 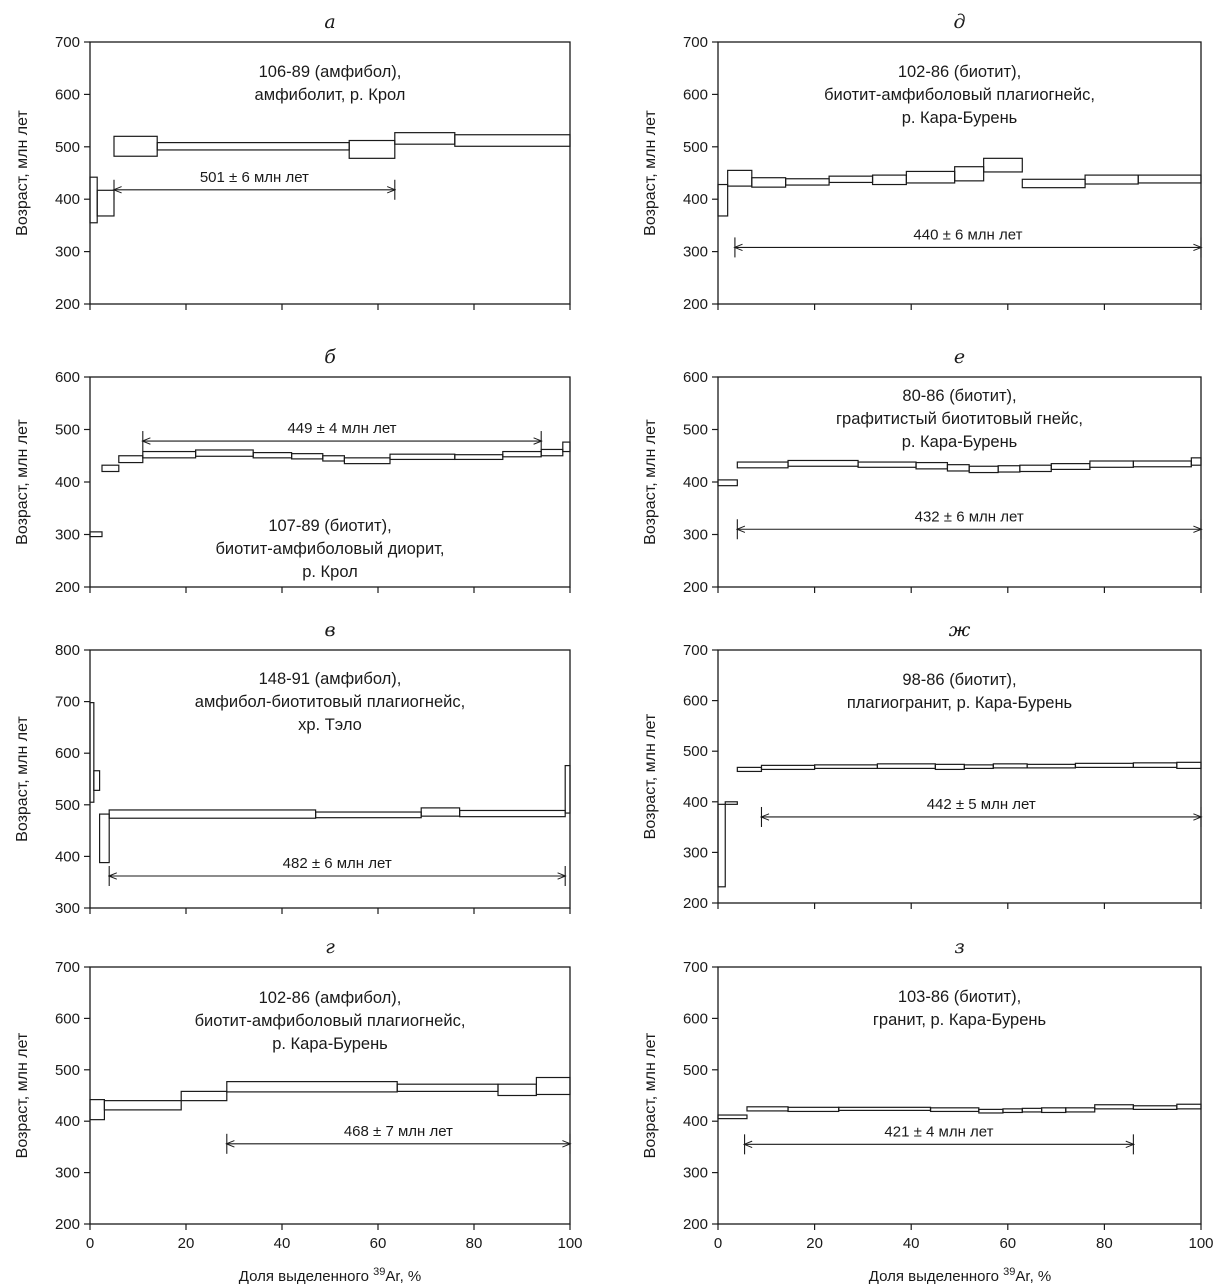 What do you see at coordinates (329, 549) in the screenshot?
I see `sample-annotation-line: биотит-амфиболовый диорит,` at bounding box center [329, 549].